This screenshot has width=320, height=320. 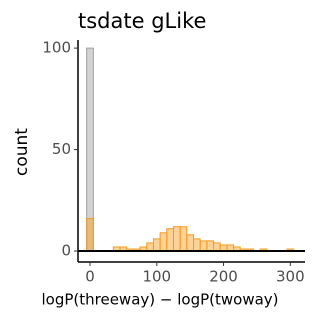 What do you see at coordinates (61, 149) in the screenshot?
I see `y-tick-label: 50` at bounding box center [61, 149].